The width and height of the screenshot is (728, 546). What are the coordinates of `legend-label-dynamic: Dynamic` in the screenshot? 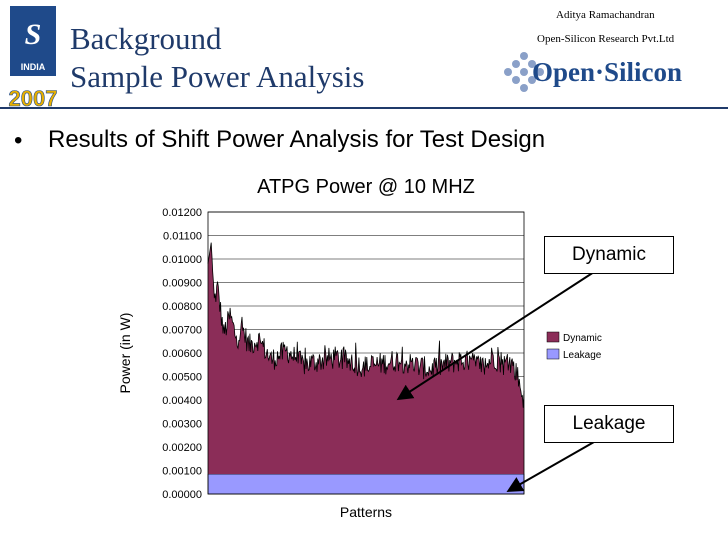 It's located at (582, 338).